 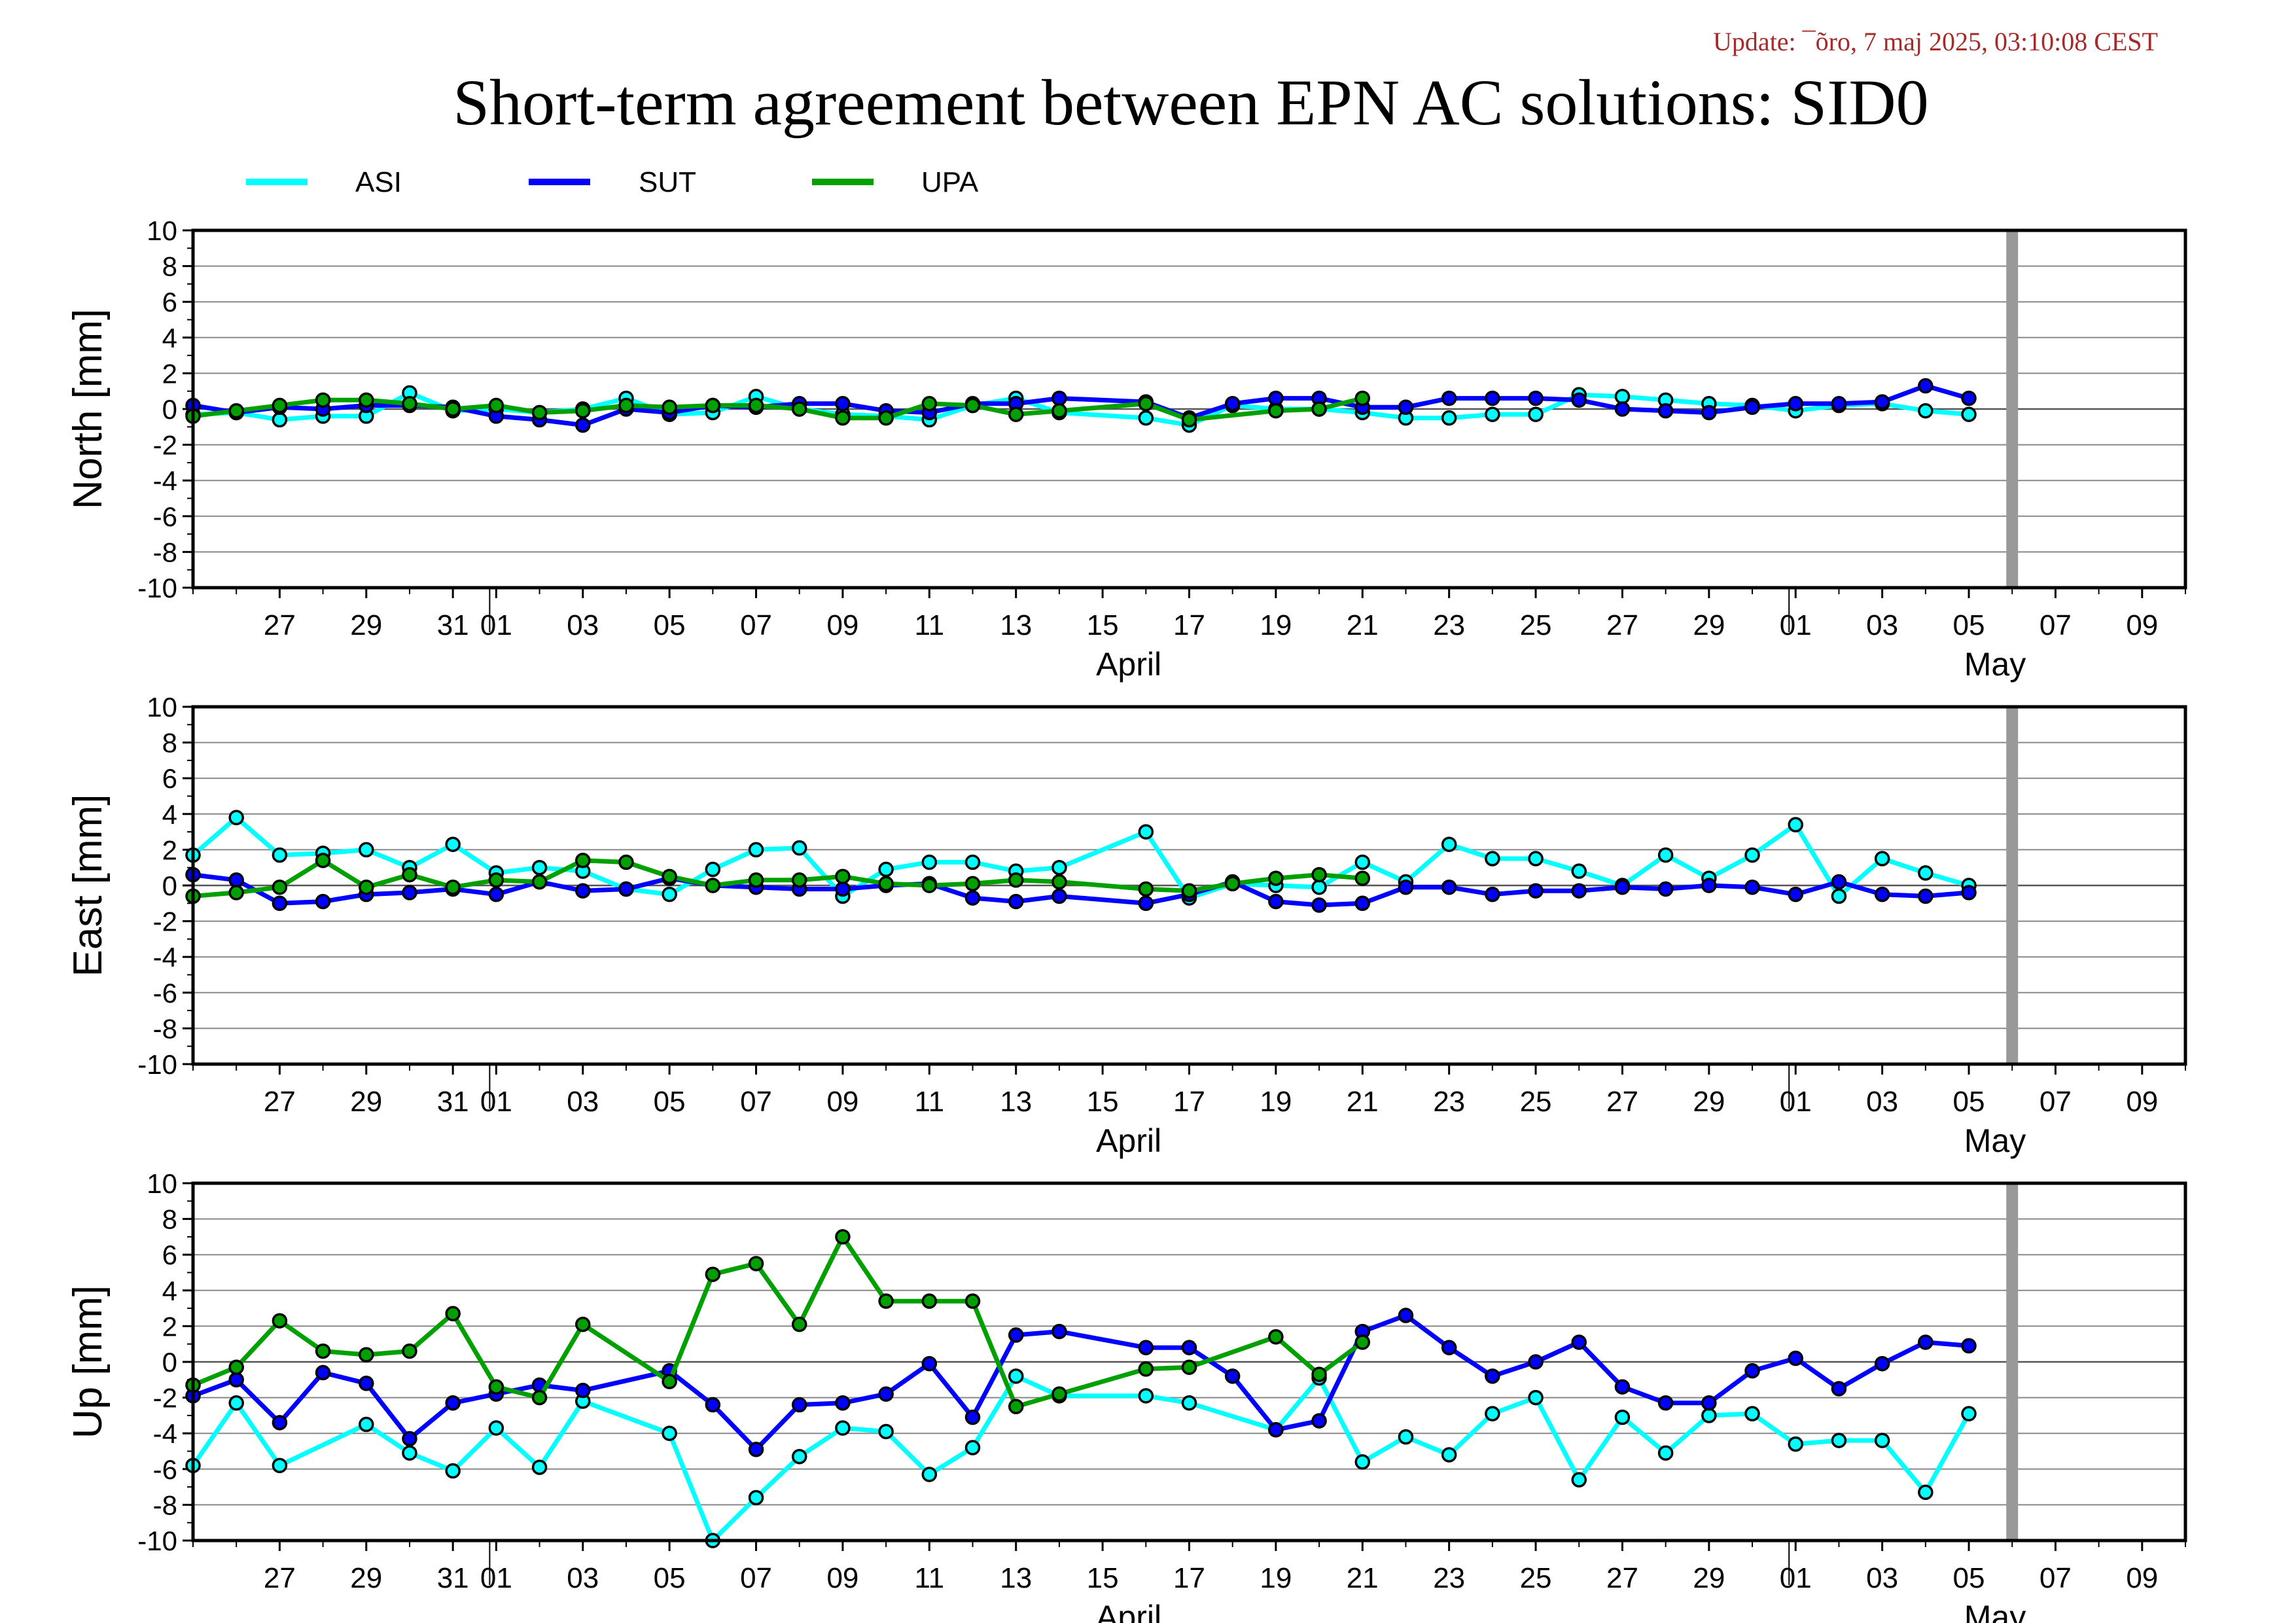 I want to click on y-tick-label: 6, so click(x=169, y=1255).